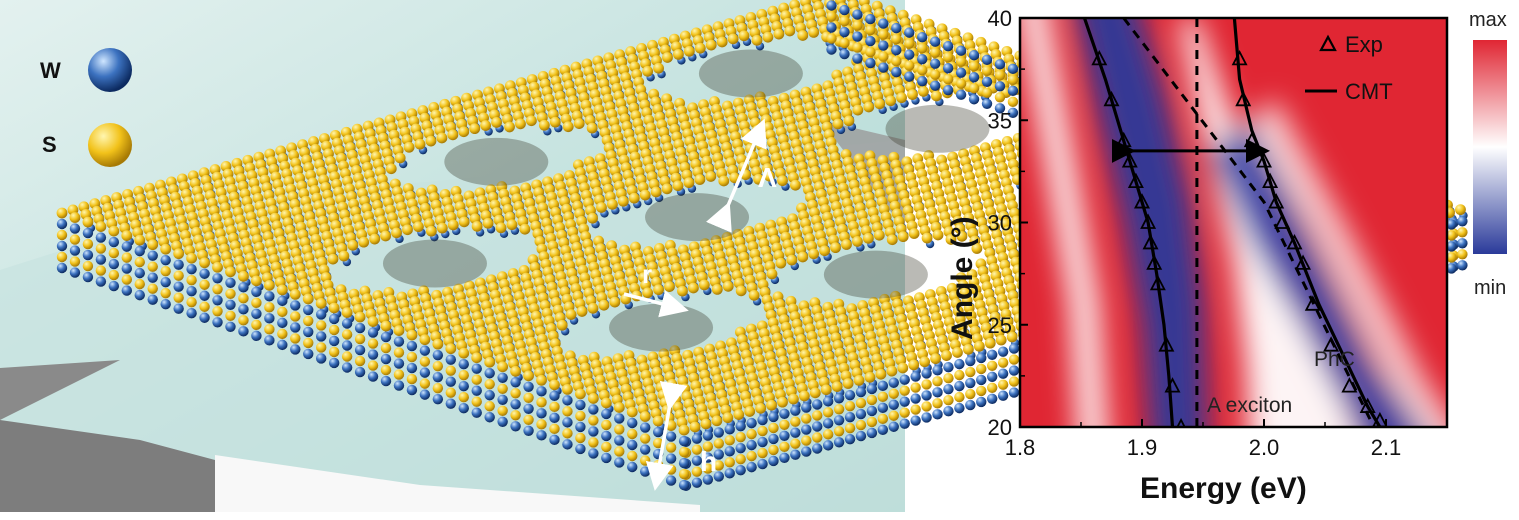  What do you see at coordinates (666, 435) in the screenshot?
I see `thickness-arrow` at bounding box center [666, 435].